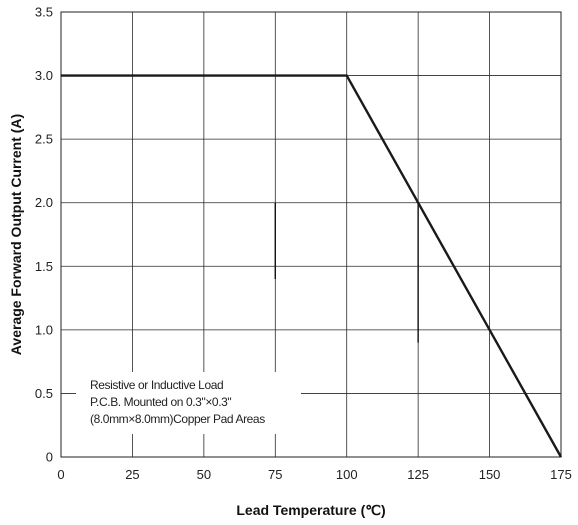 Image resolution: width=578 pixels, height=525 pixels. What do you see at coordinates (44, 329) in the screenshot?
I see `y-tick-label: 1.0` at bounding box center [44, 329].